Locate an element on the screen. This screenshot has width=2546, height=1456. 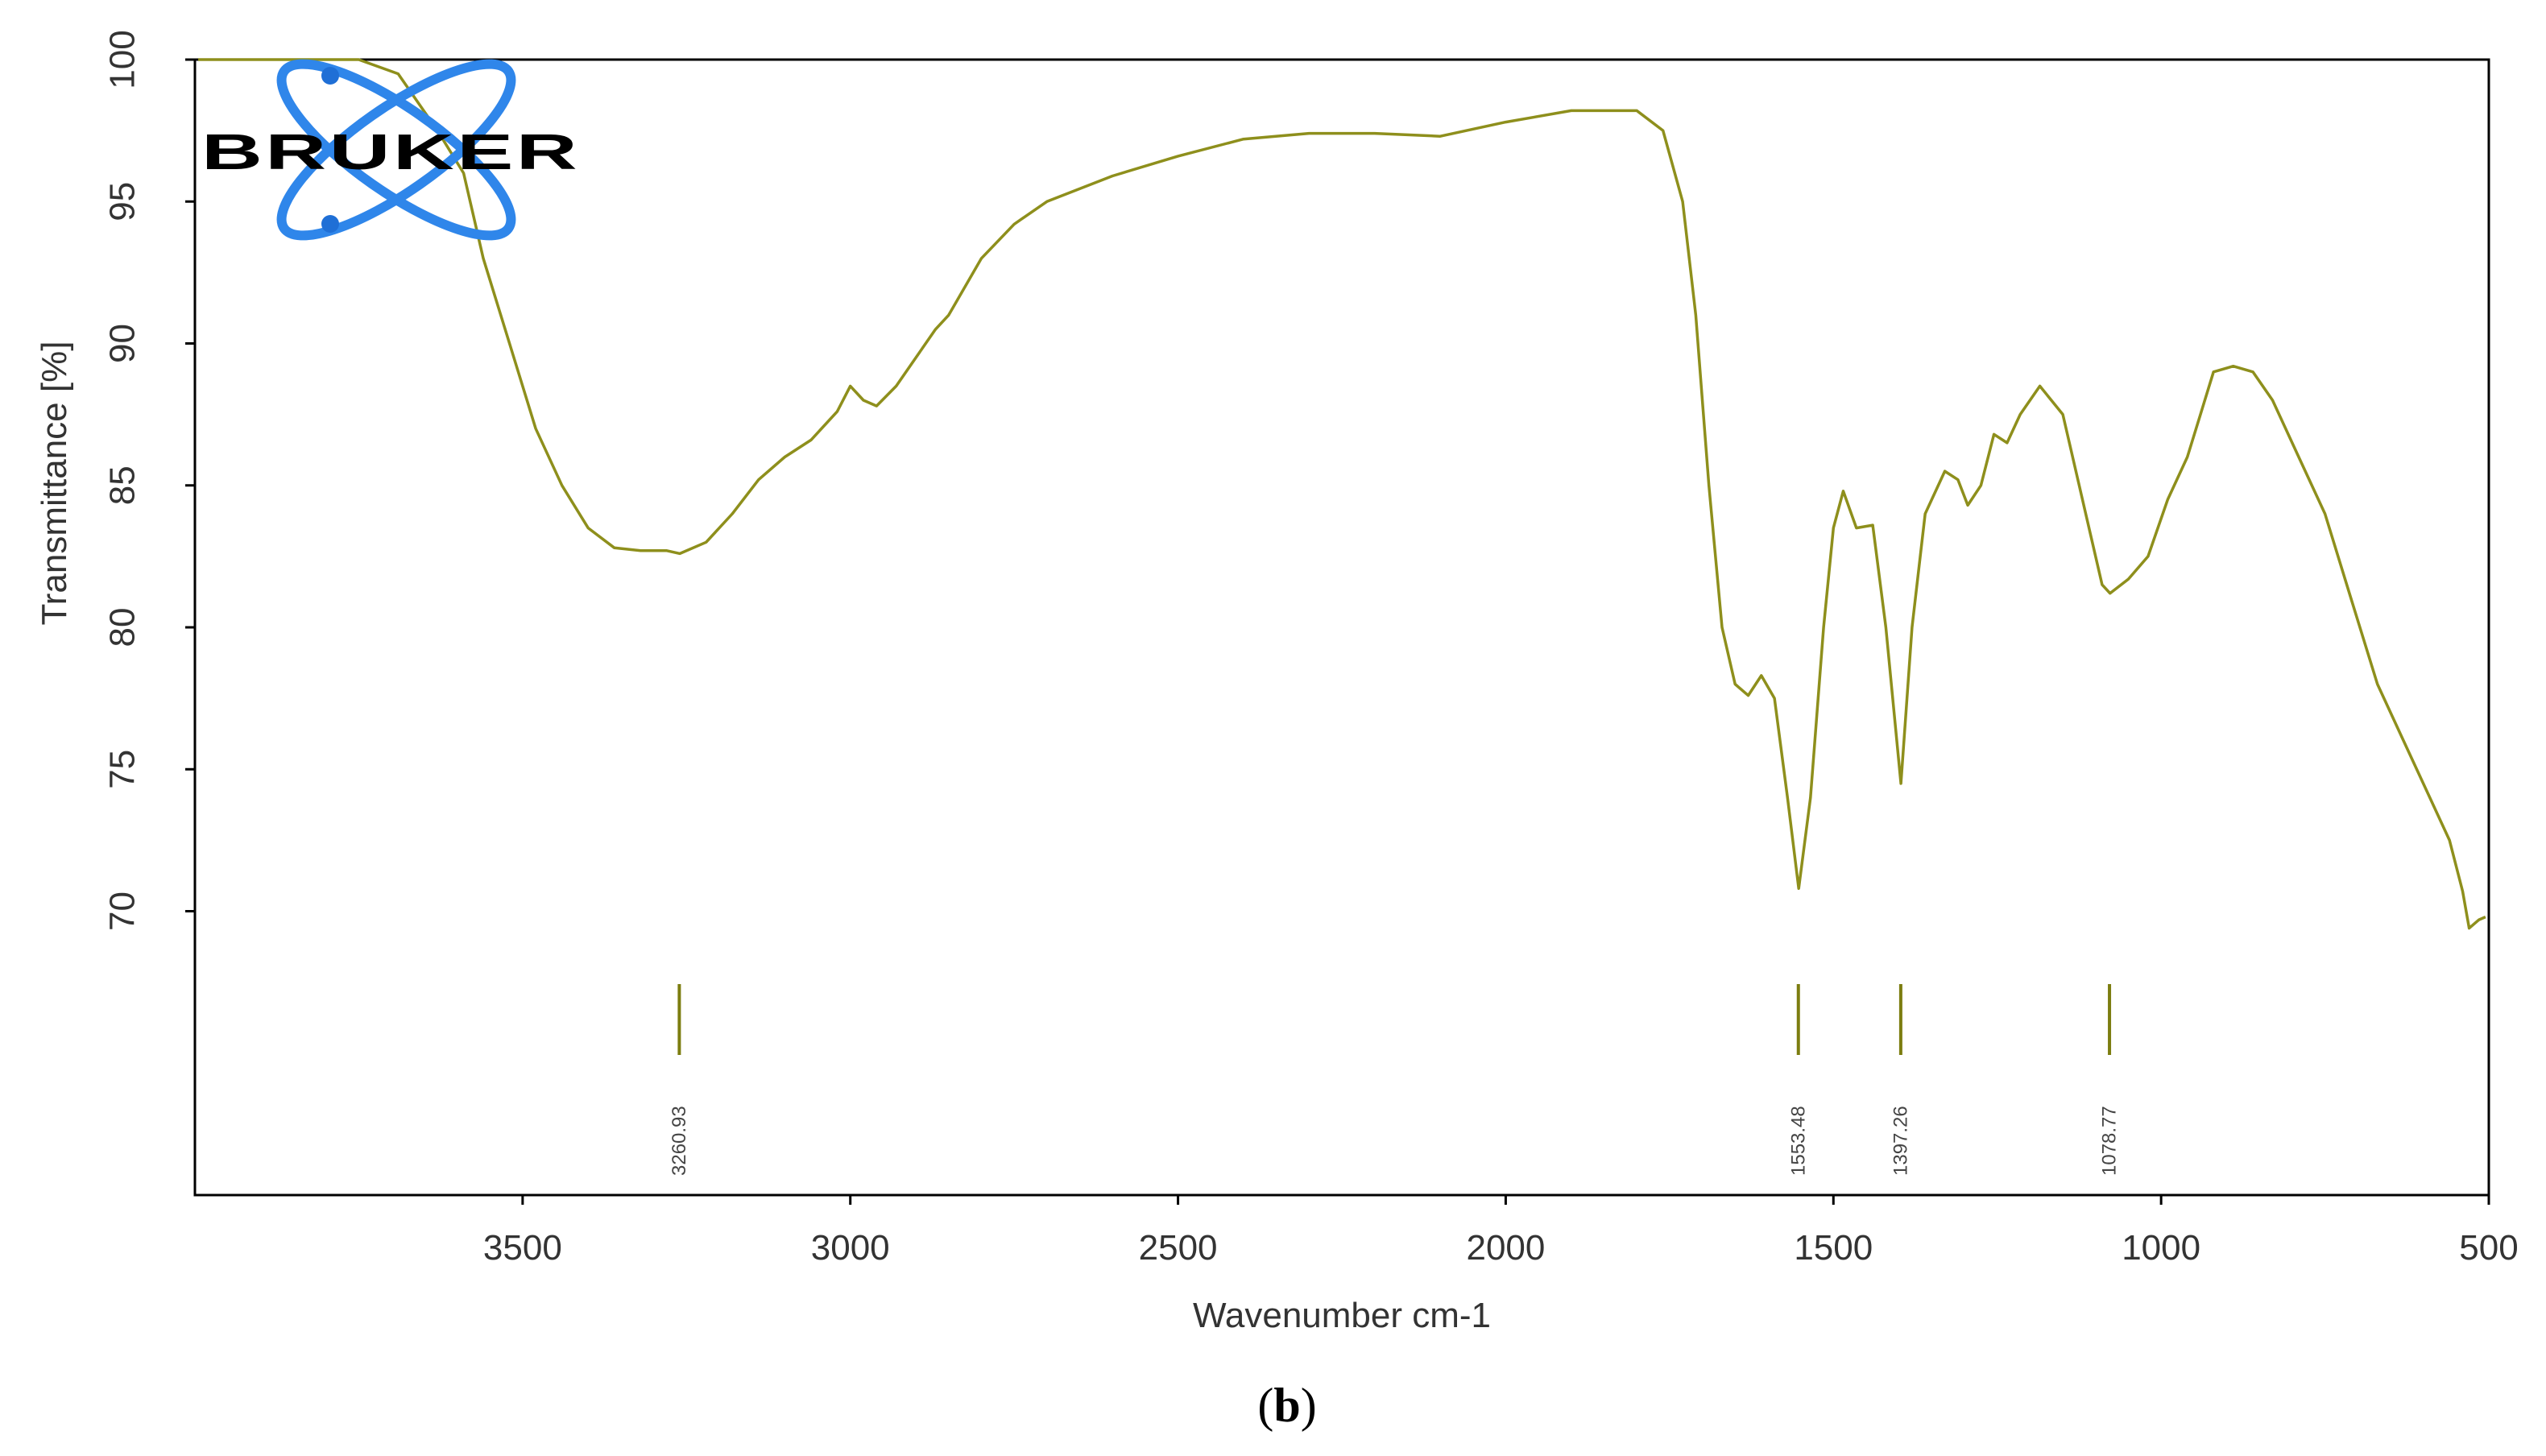
x-tick-label: 3000 is located at coordinates (850, 1248).